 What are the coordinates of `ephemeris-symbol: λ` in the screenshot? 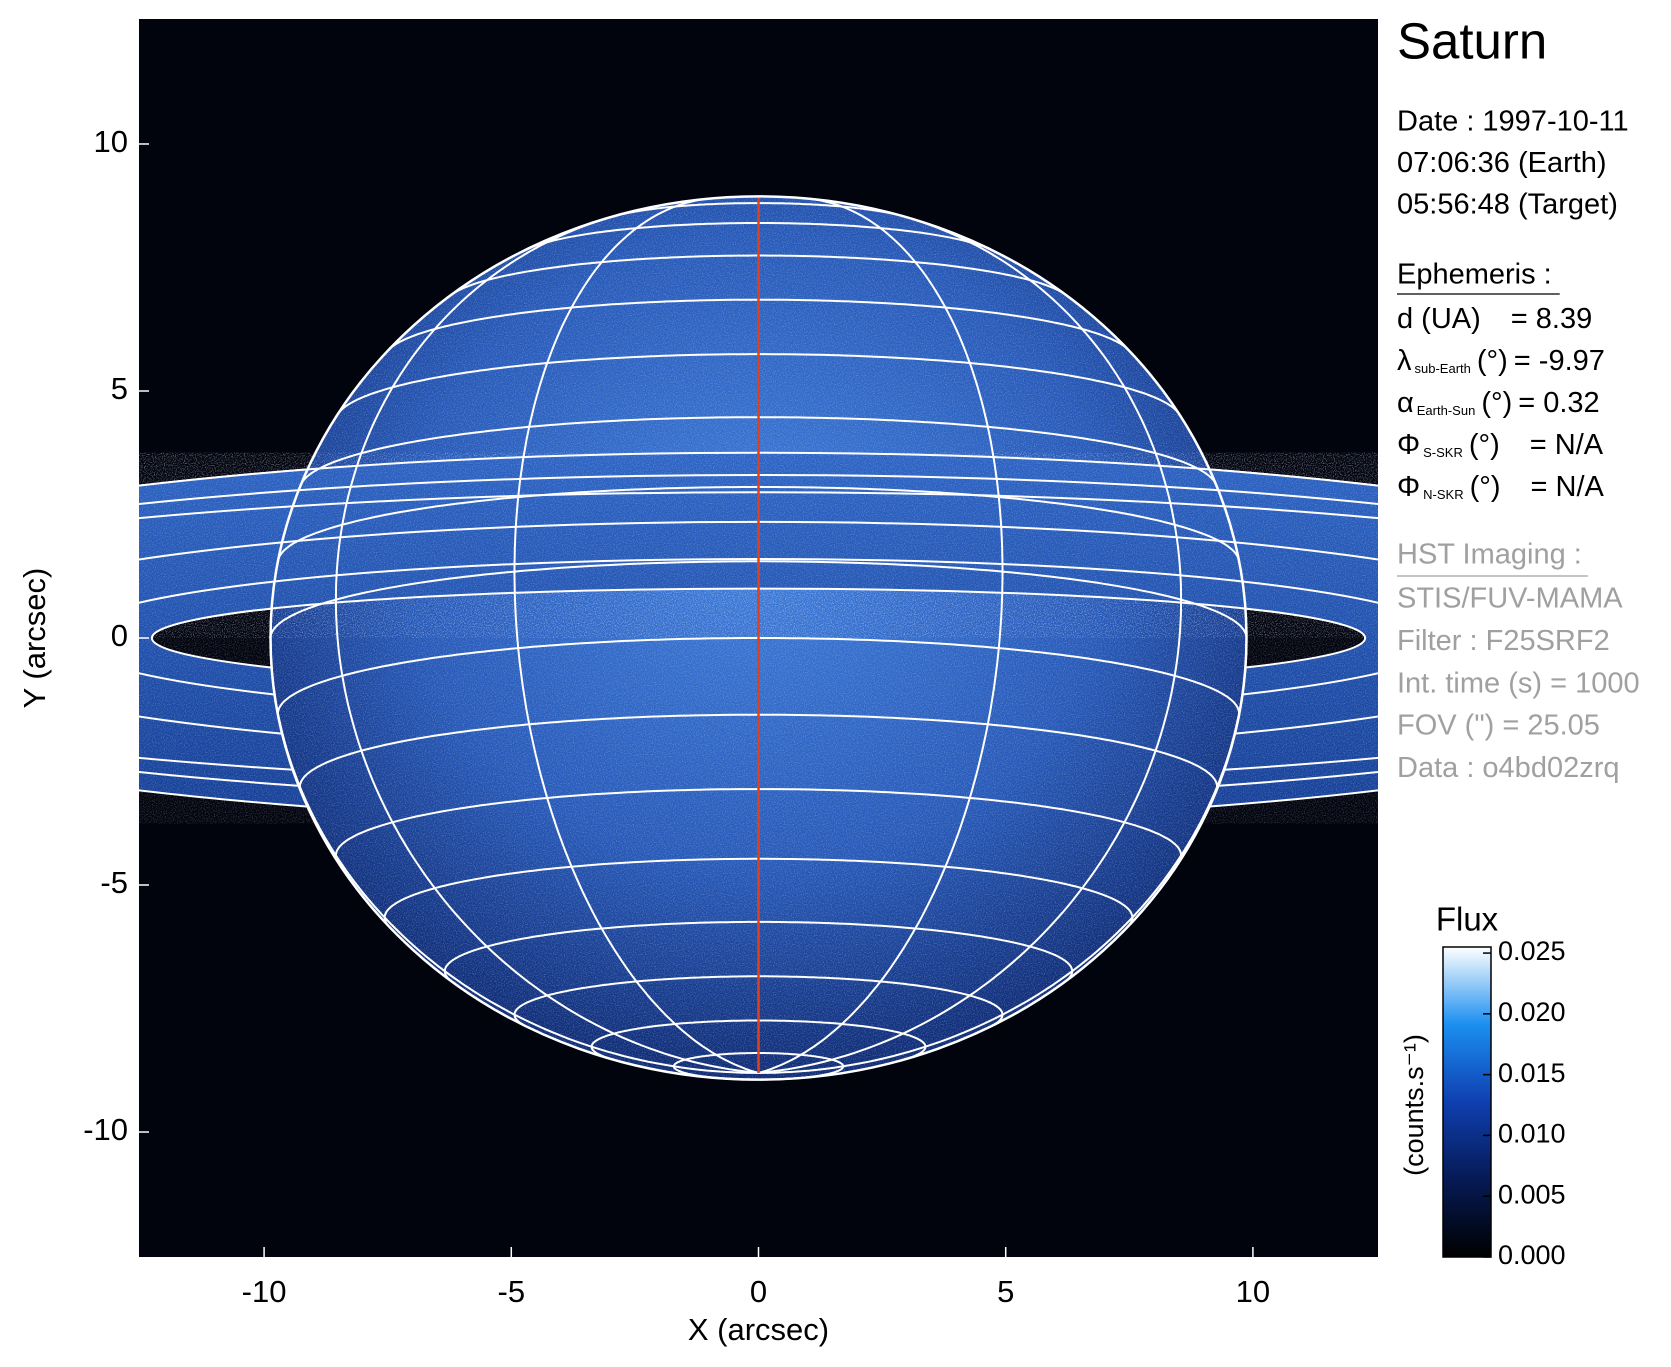 It's located at (1404, 361).